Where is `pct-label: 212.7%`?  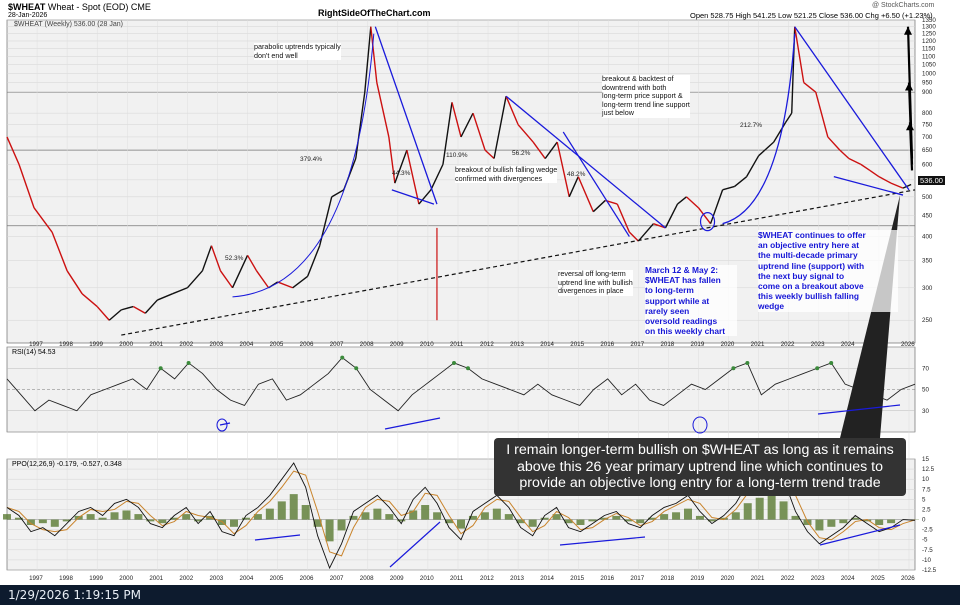 pct-label: 212.7% is located at coordinates (751, 125).